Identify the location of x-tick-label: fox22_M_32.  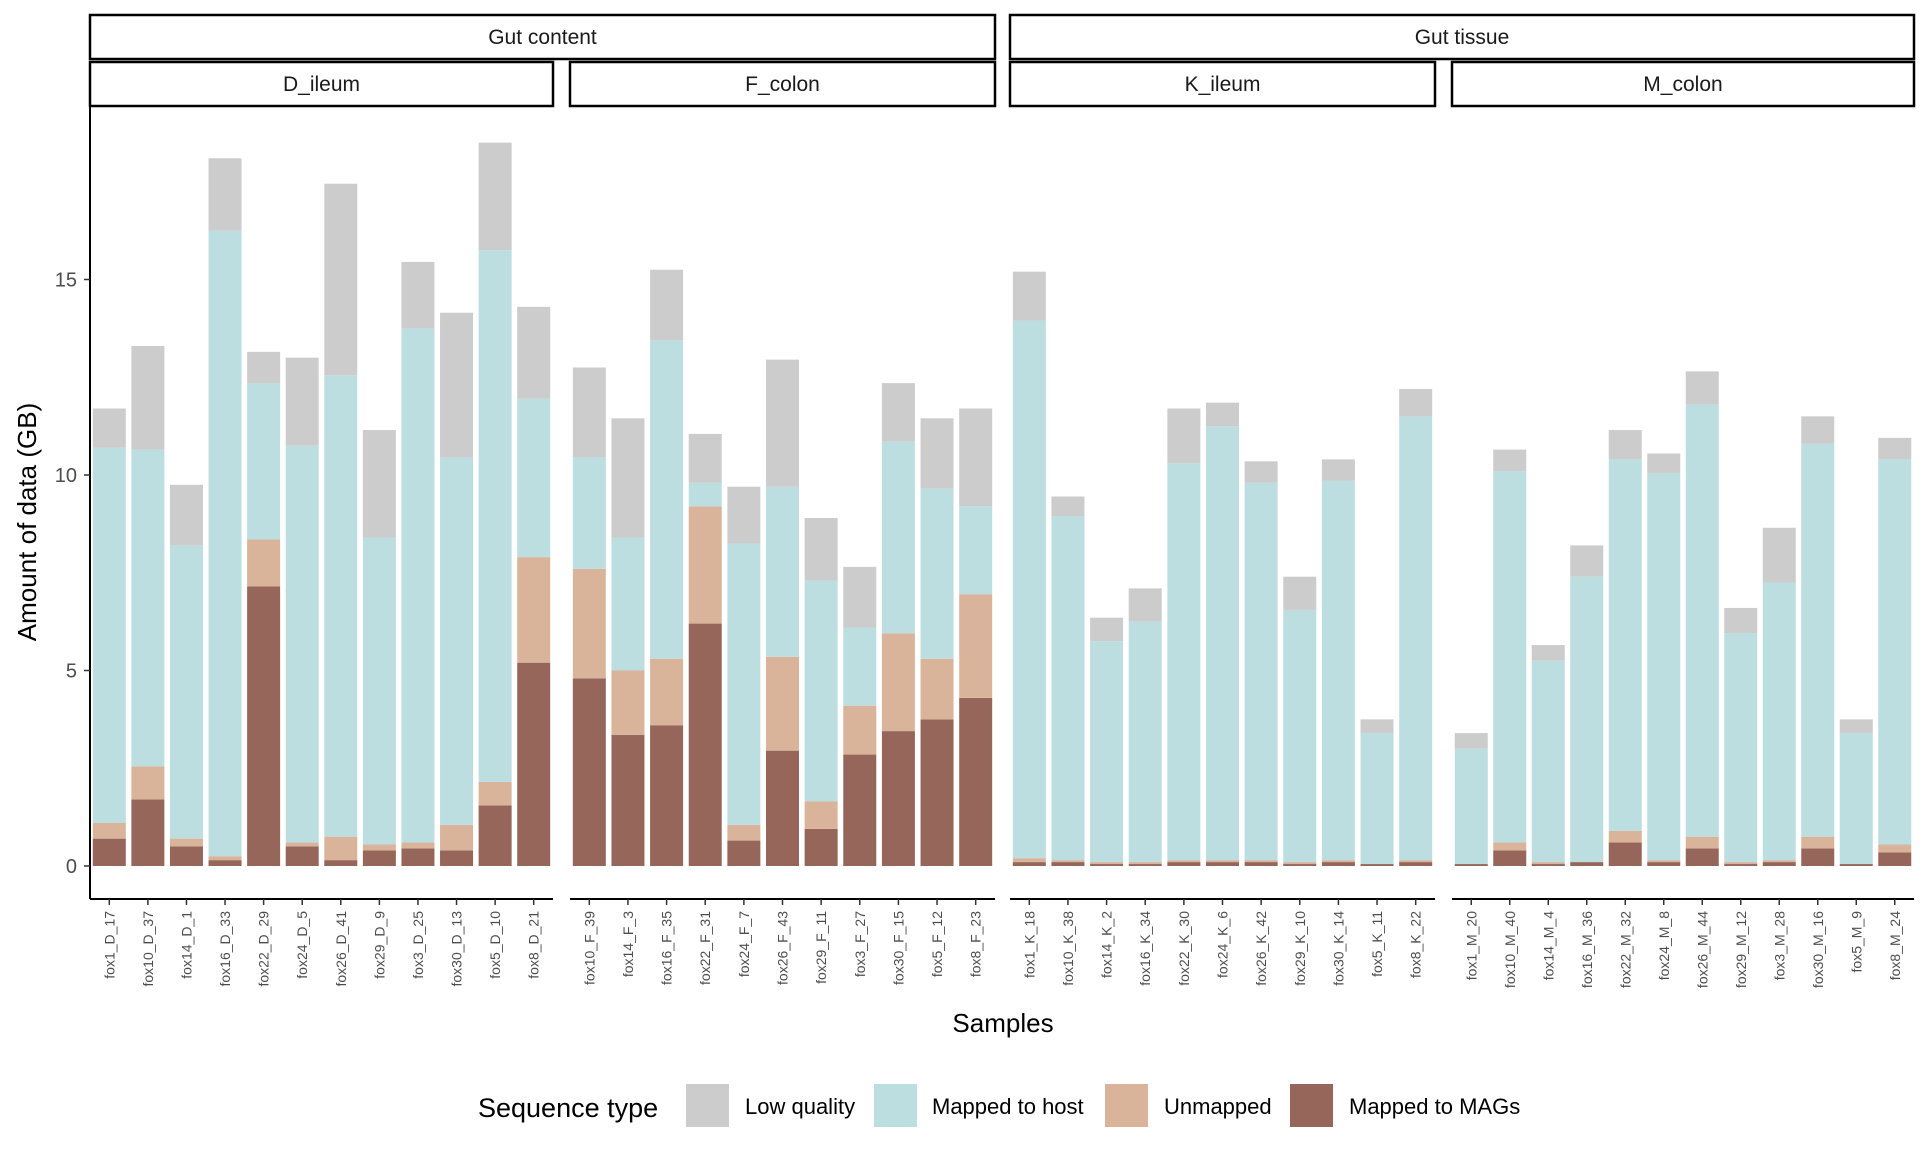
(1625, 949).